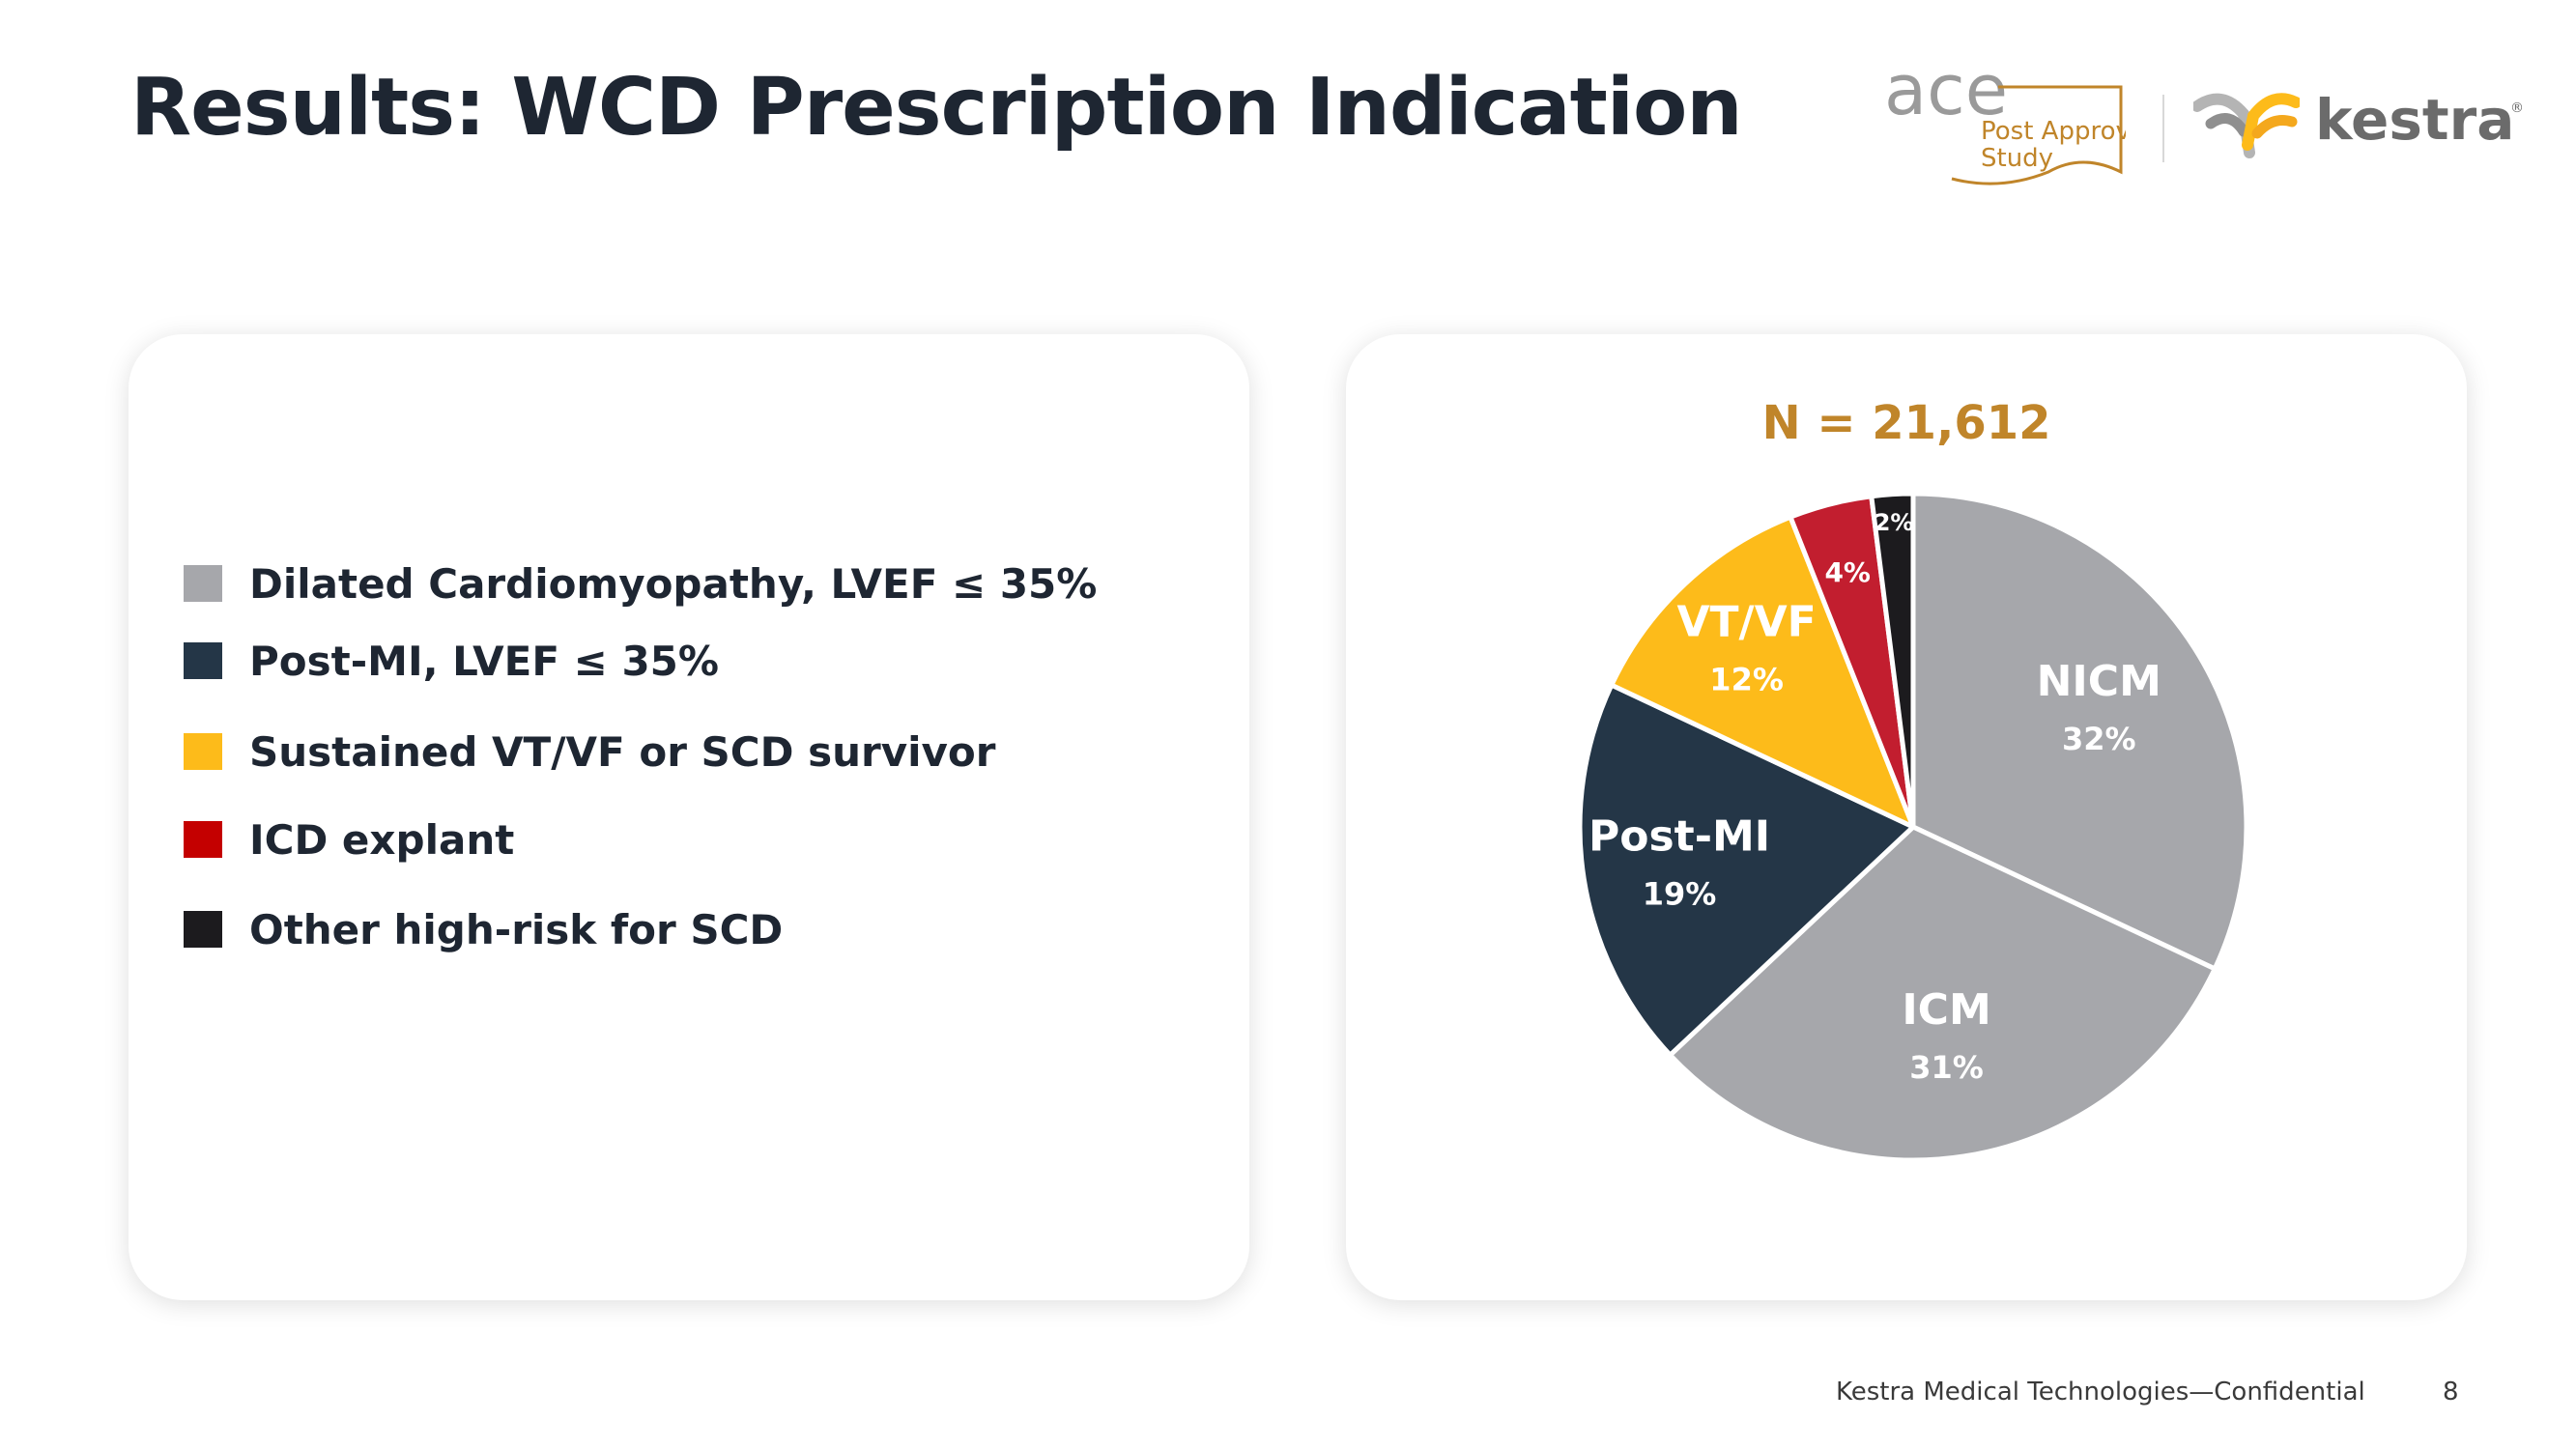 The height and width of the screenshot is (1449, 2576). I want to click on legend-label: Other high-risk for SCD, so click(517, 929).